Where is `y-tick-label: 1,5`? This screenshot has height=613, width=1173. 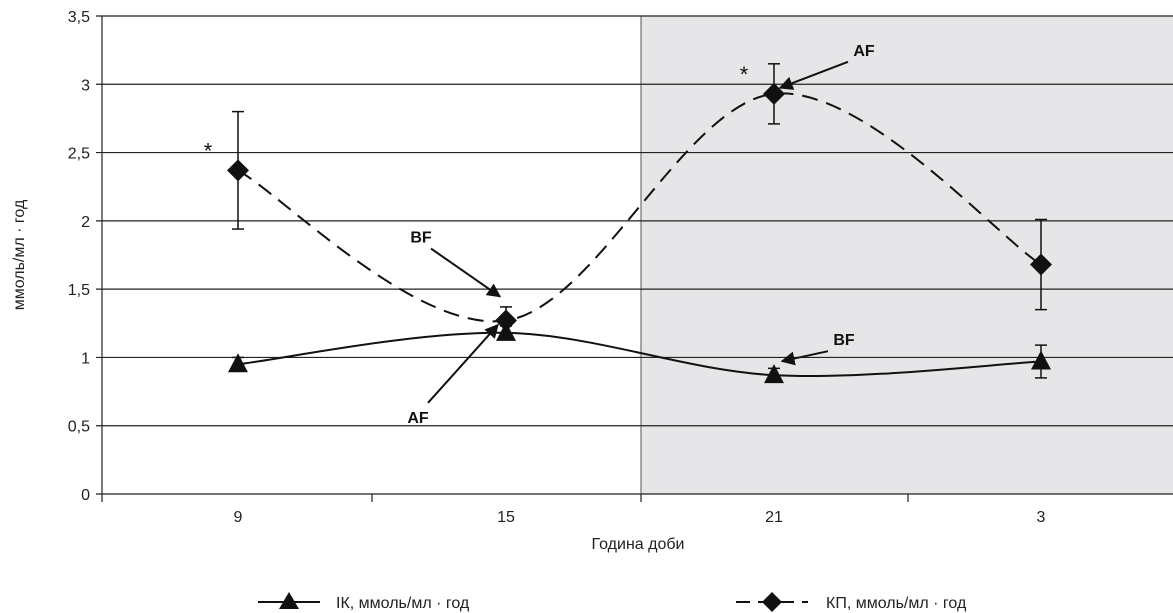 y-tick-label: 1,5 is located at coordinates (79, 290).